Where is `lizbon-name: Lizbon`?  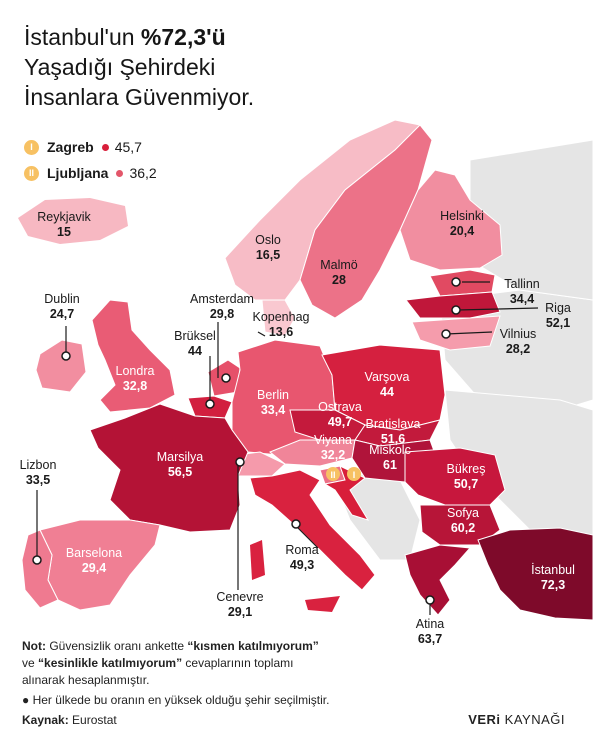
lizbon-name: Lizbon is located at coordinates (38, 465).